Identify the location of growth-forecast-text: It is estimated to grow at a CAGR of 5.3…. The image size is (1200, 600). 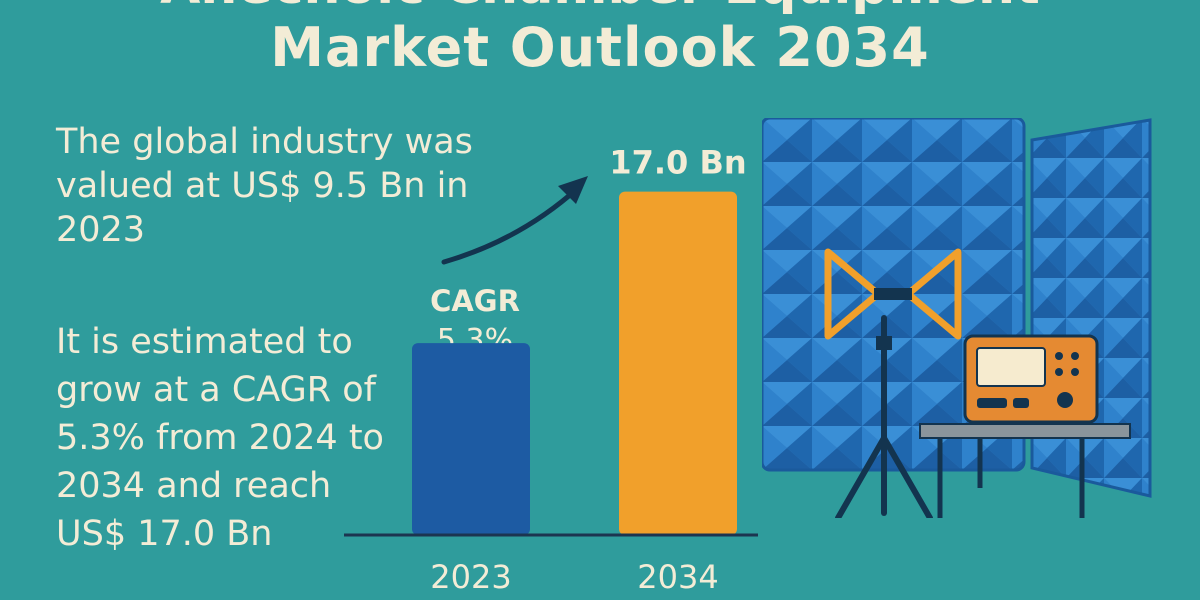
(220, 438).